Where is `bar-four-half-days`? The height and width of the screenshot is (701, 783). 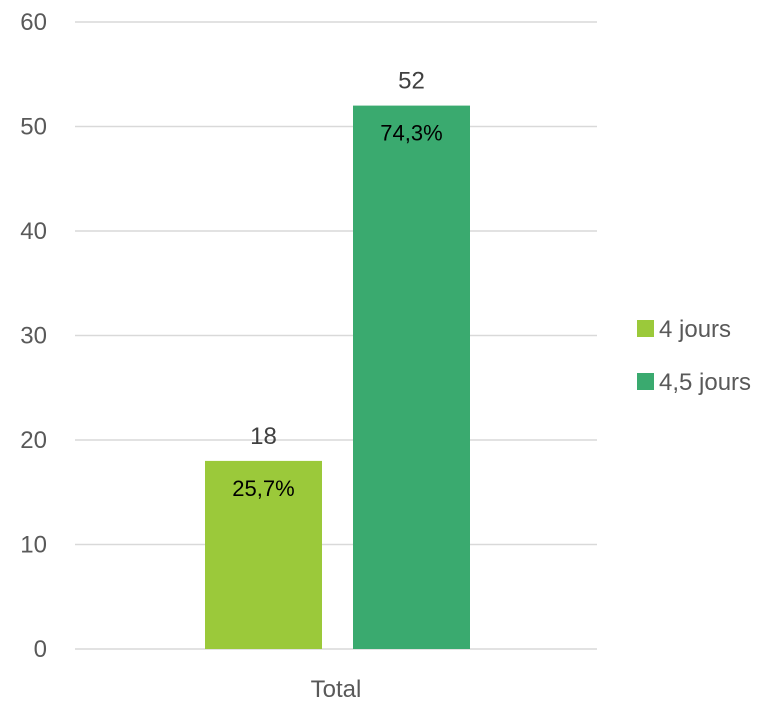 bar-four-half-days is located at coordinates (411, 377).